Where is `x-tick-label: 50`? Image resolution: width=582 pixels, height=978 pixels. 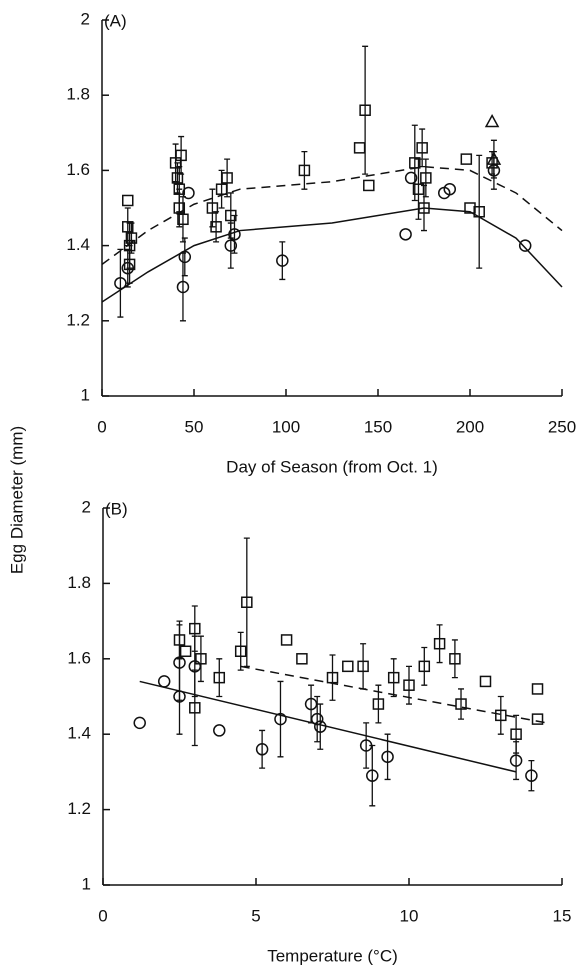
x-tick-label: 50 is located at coordinates (194, 426).